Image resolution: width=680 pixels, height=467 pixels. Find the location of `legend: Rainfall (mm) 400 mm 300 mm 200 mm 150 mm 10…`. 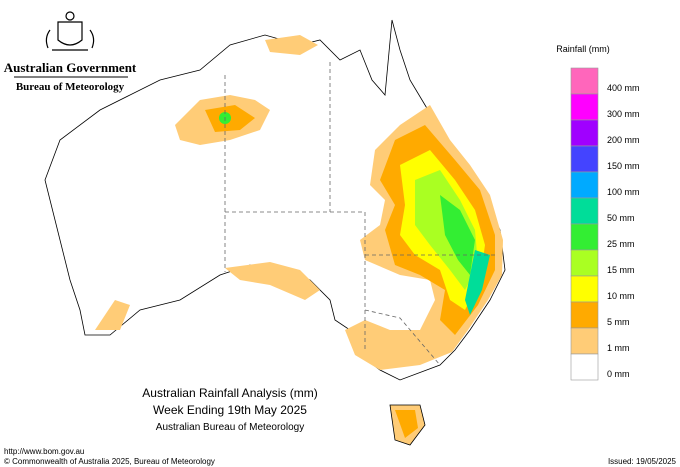

legend: Rainfall (mm) 400 mm 300 mm 200 mm 150 mm 10… is located at coordinates (598, 212).